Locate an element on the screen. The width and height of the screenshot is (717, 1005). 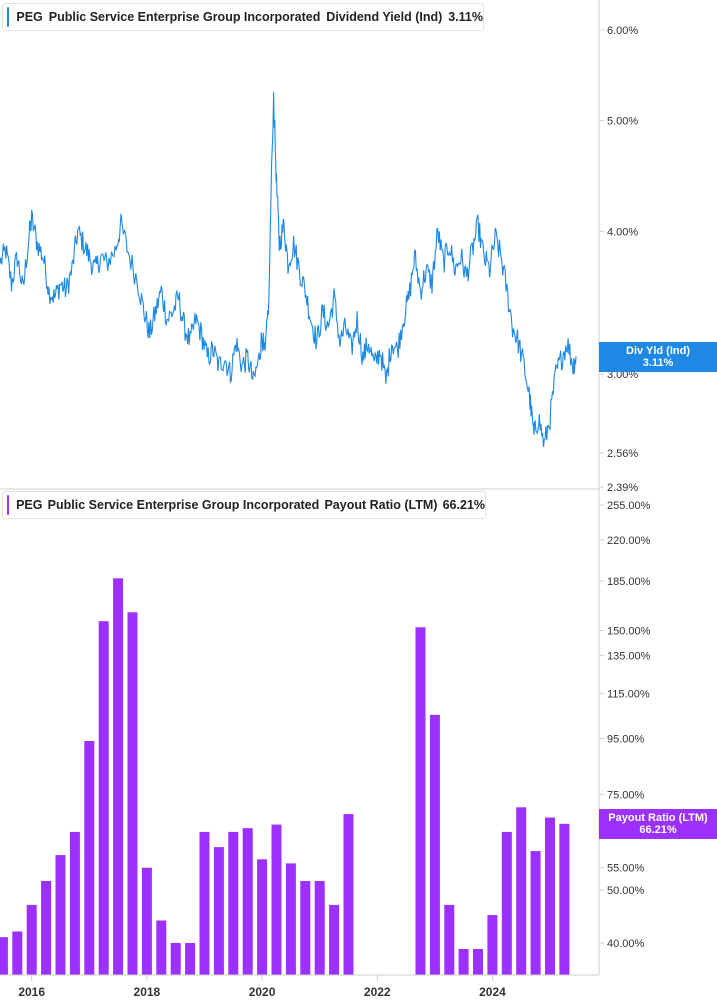
legend-bottom-ticker: PEG is located at coordinates (29, 505).